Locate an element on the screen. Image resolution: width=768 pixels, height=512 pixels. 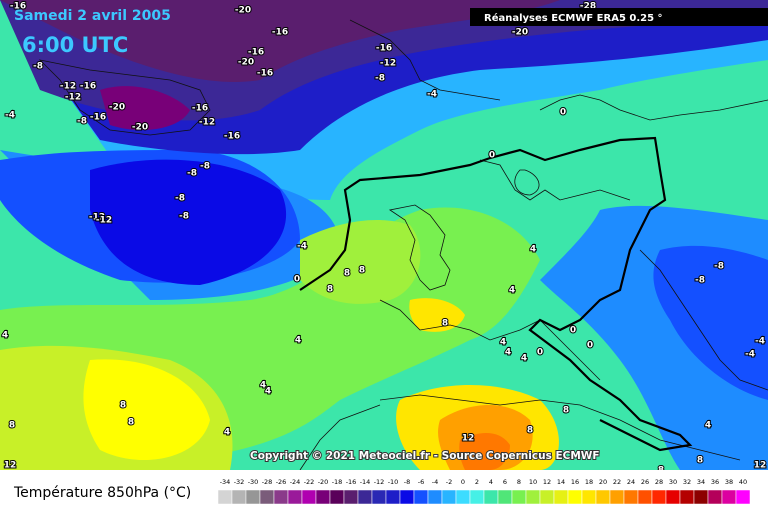
scale-label: -32 is located at coordinates (239, 482).